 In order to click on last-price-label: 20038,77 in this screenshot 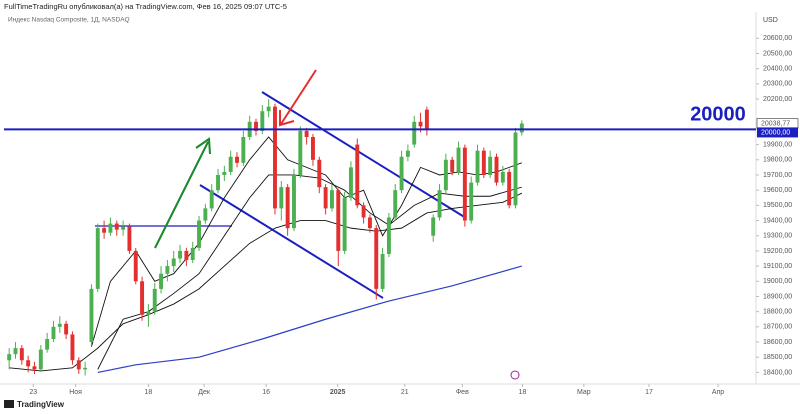, I will do `click(775, 123)`.